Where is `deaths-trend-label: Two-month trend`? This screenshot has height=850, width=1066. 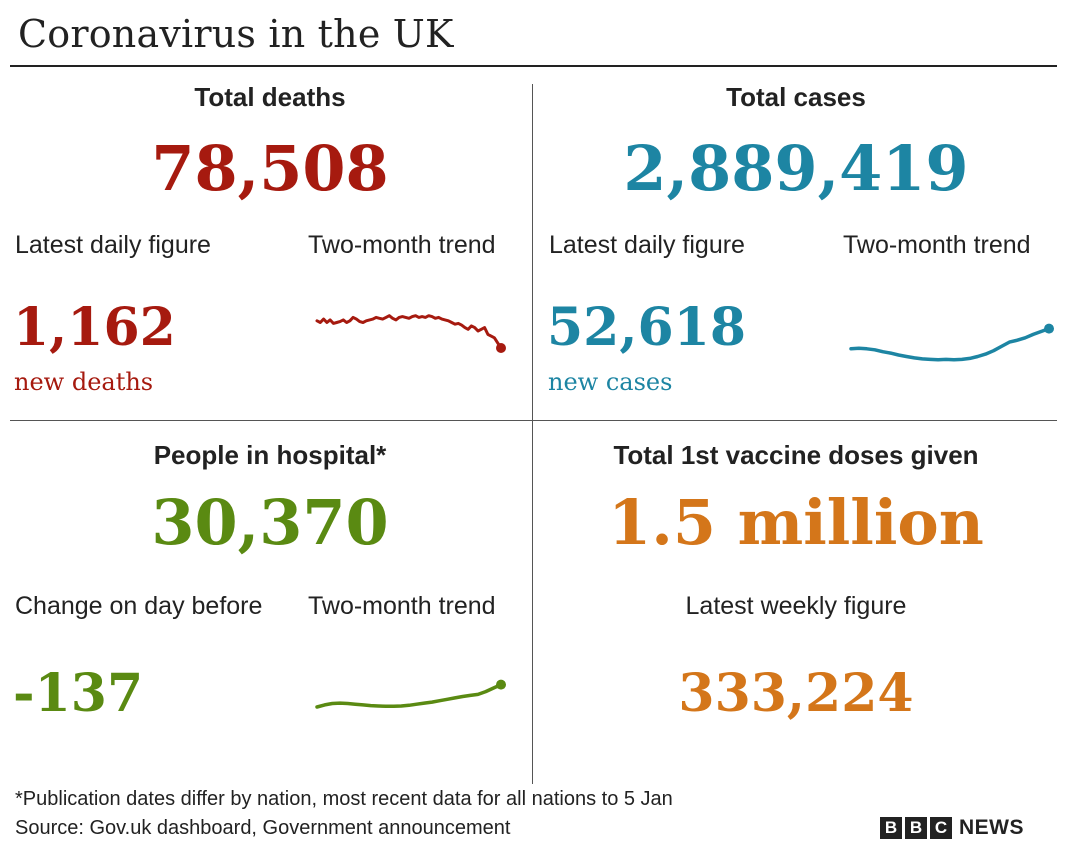
deaths-trend-label: Two-month trend is located at coordinates (402, 245).